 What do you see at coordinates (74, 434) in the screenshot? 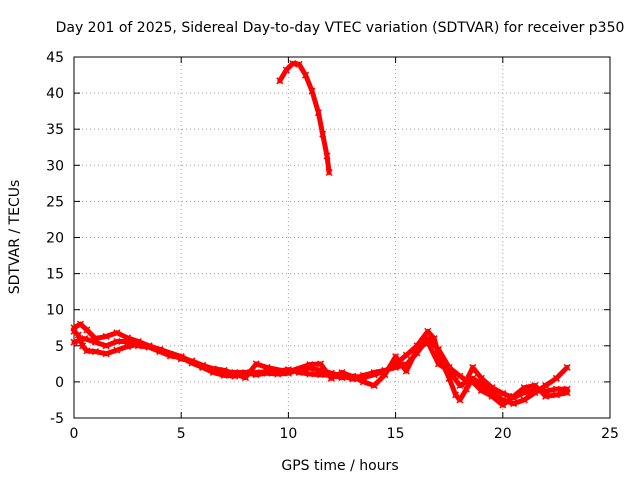
I see `x-tick-label: 0` at bounding box center [74, 434].